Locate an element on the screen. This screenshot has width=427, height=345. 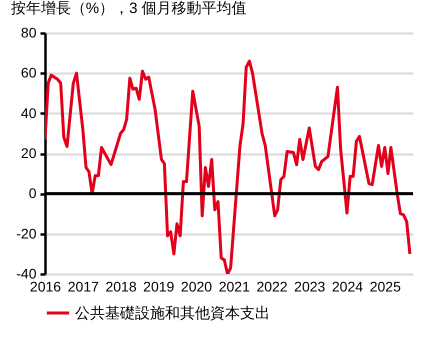
x-tick-label: 2016 is located at coordinates (46, 286).